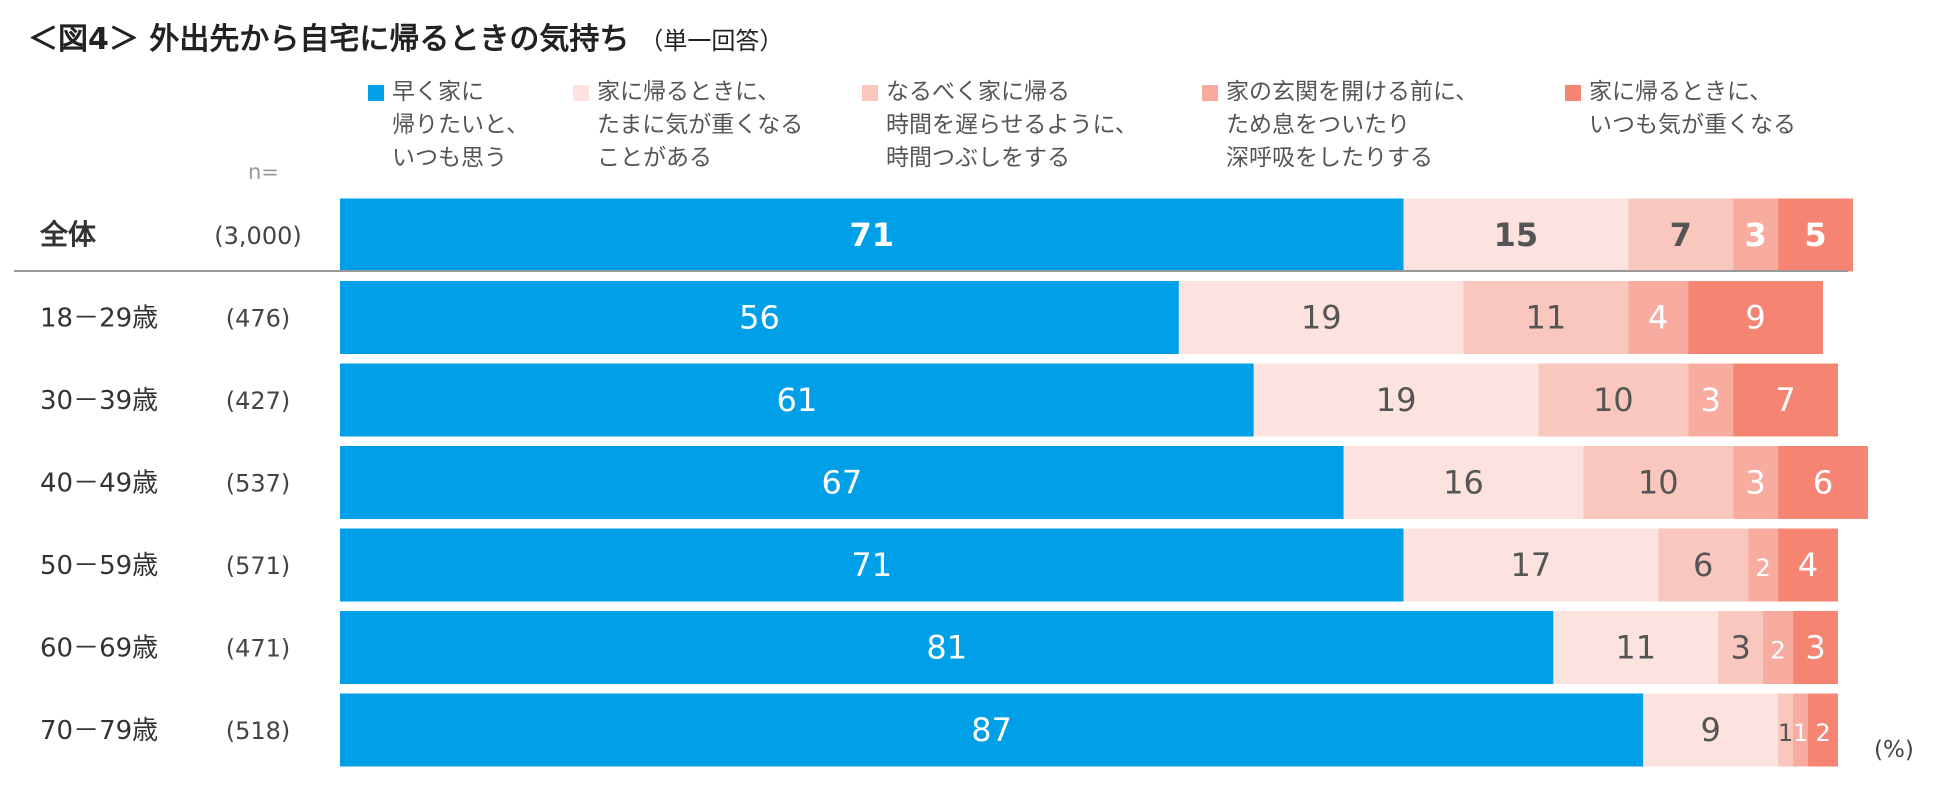 This screenshot has height=793, width=1950. I want to click on bar-value-label: 6, so click(1703, 565).